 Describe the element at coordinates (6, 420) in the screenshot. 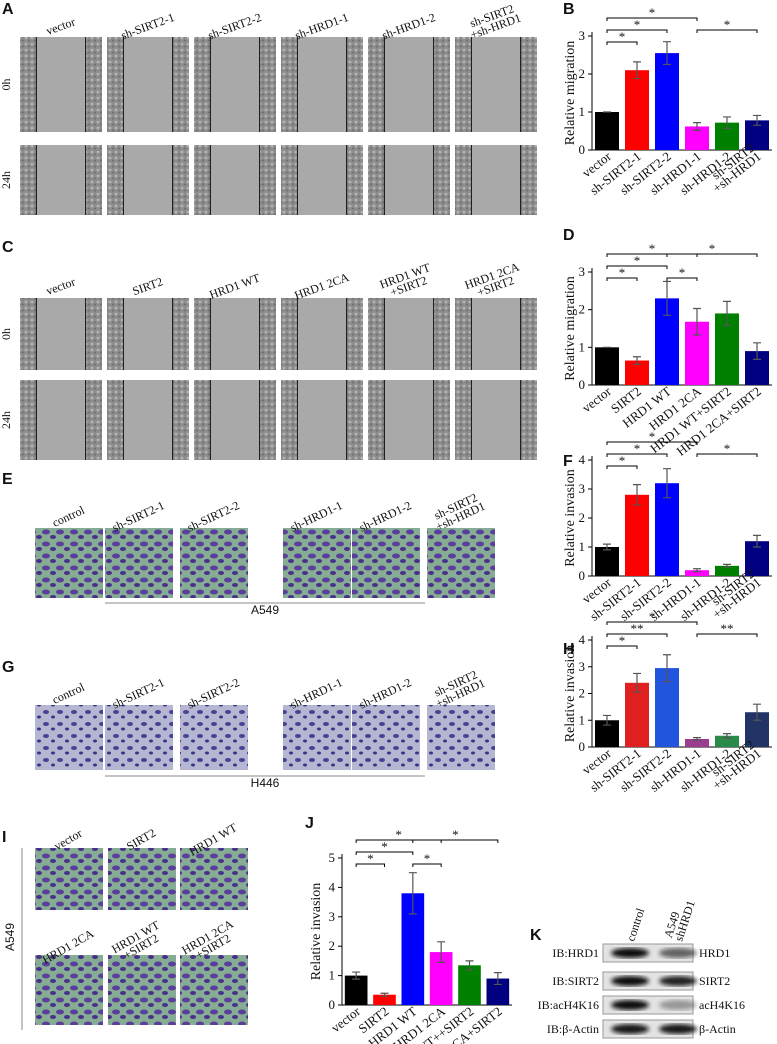

I see `row-label: 24h` at that location.